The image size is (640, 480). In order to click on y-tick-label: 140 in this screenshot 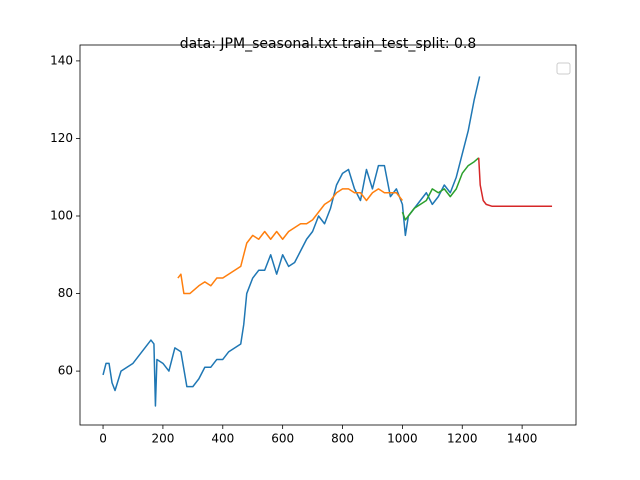, I will do `click(61, 60)`.